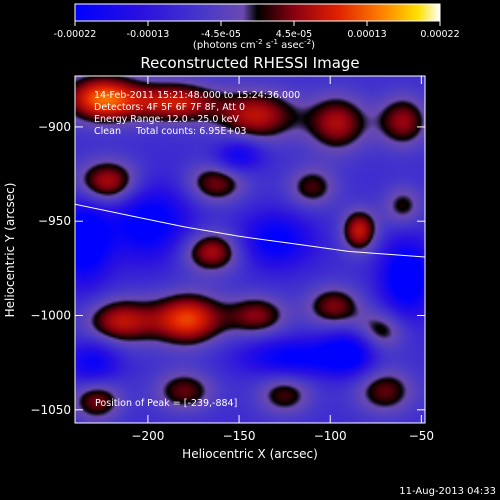 Image resolution: width=500 pixels, height=500 pixels. What do you see at coordinates (249, 63) in the screenshot?
I see `chart-title: Reconstructed RHESSI Image` at bounding box center [249, 63].